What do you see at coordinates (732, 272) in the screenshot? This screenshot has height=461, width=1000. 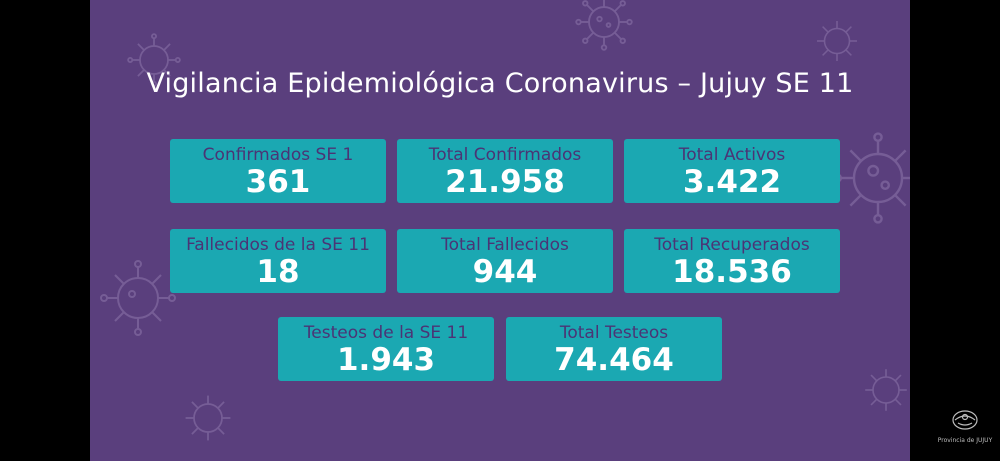 I see `stat-value: 18.536` at bounding box center [732, 272].